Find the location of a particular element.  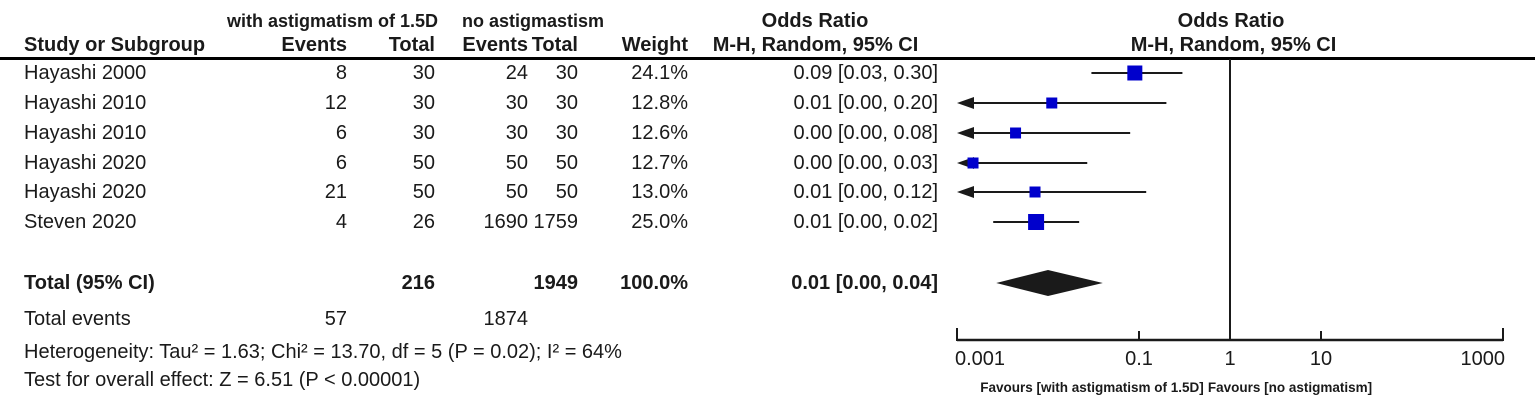

col-header-events2: Events is located at coordinates (495, 45).